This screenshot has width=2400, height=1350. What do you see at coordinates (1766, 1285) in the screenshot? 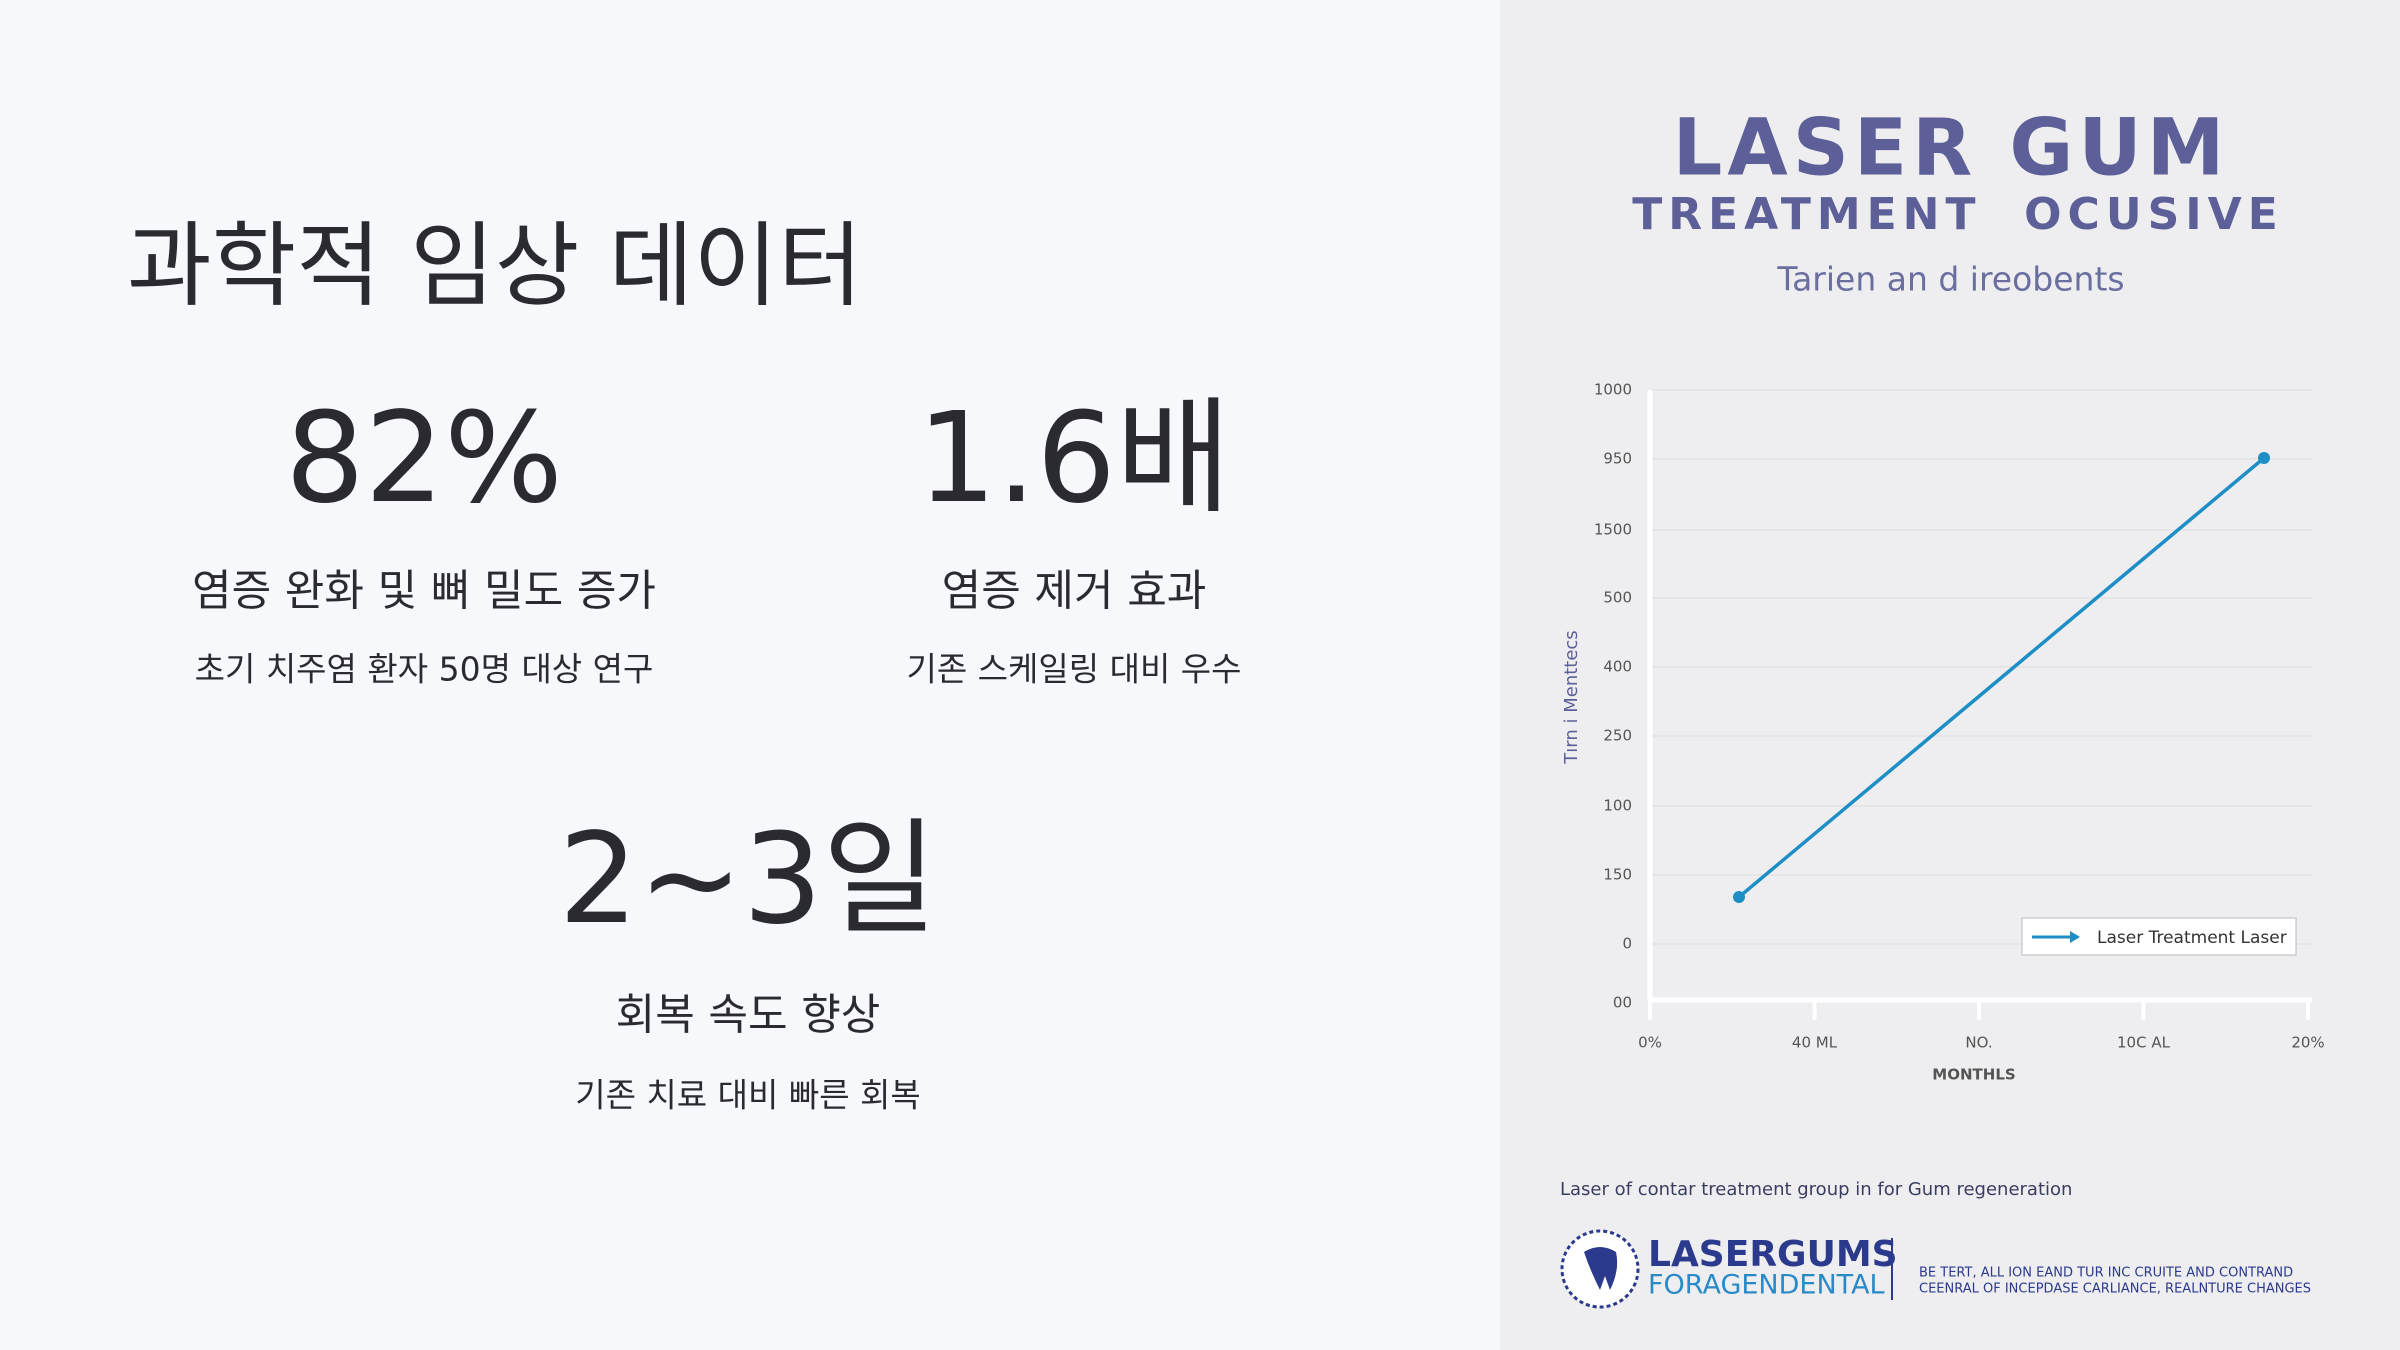
I see `logo-sub: FORAGENDENTAL` at bounding box center [1766, 1285].